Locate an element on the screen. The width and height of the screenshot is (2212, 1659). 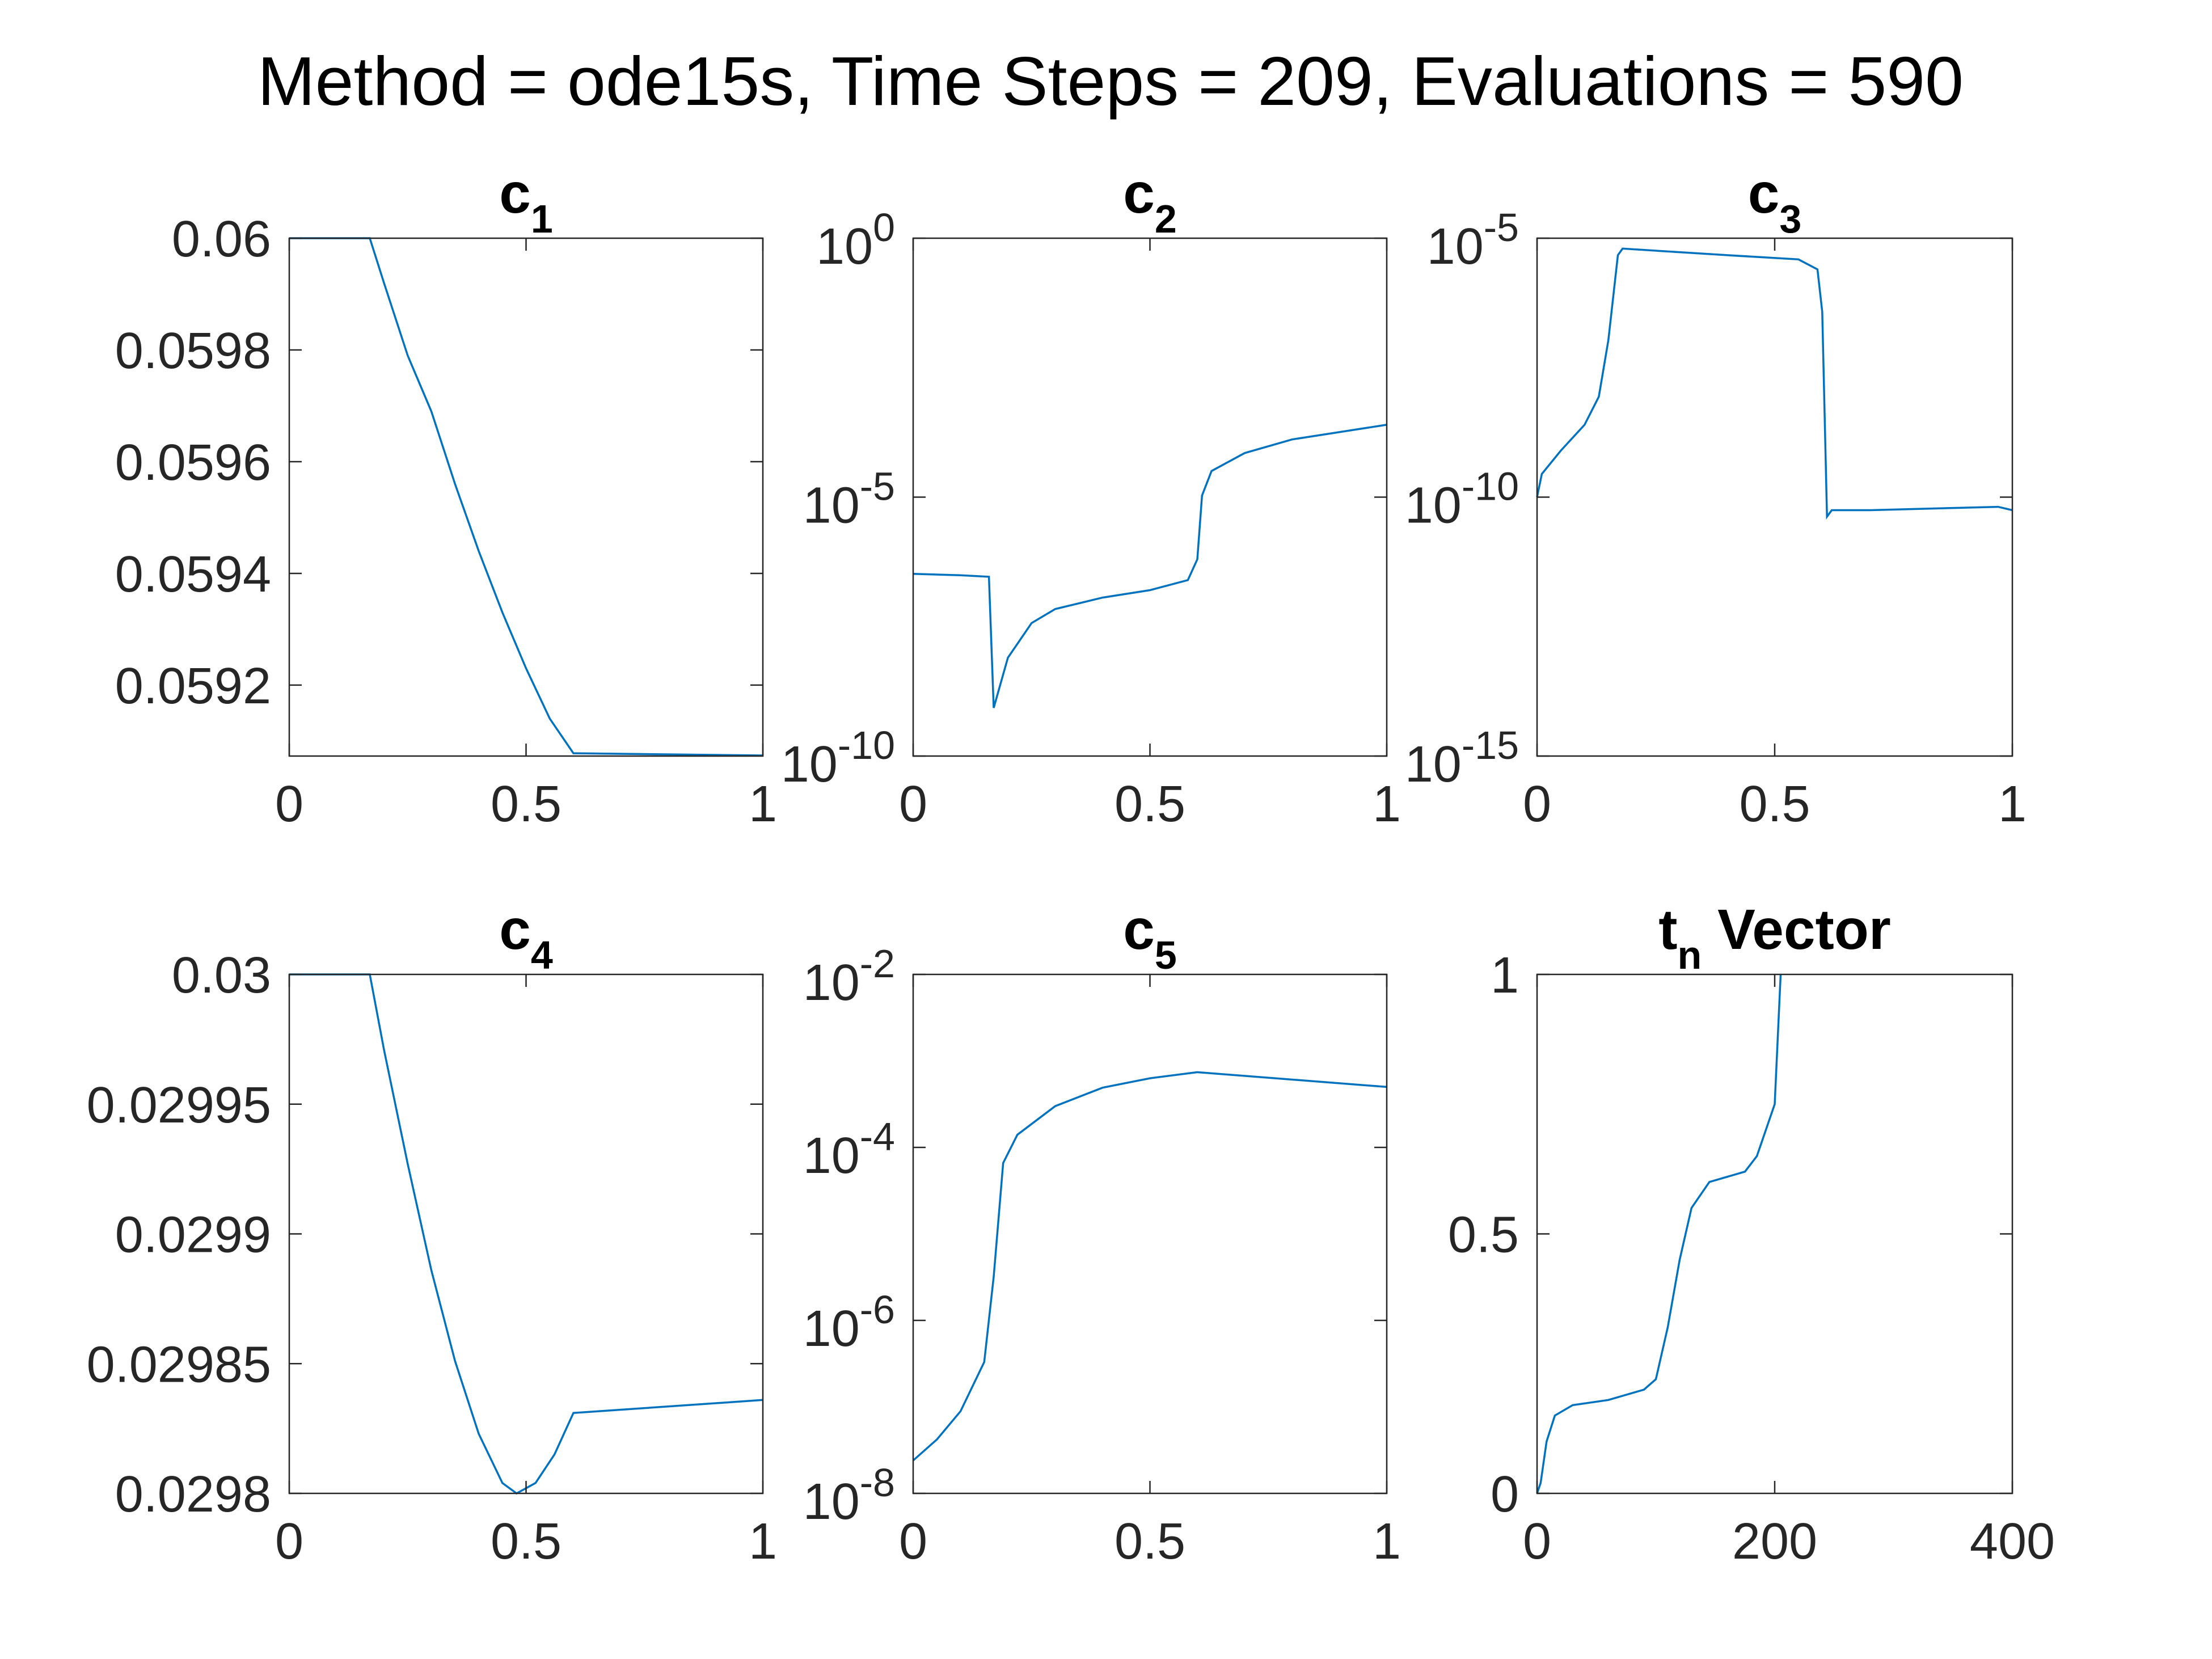
axes-title: c3 is located at coordinates (1775, 201).